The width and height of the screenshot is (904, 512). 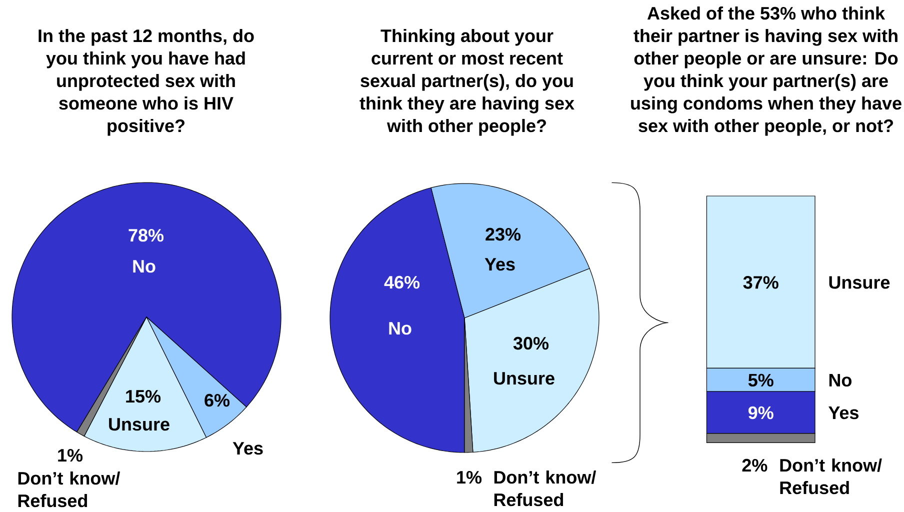 I want to click on data-label: 46%, so click(x=402, y=282).